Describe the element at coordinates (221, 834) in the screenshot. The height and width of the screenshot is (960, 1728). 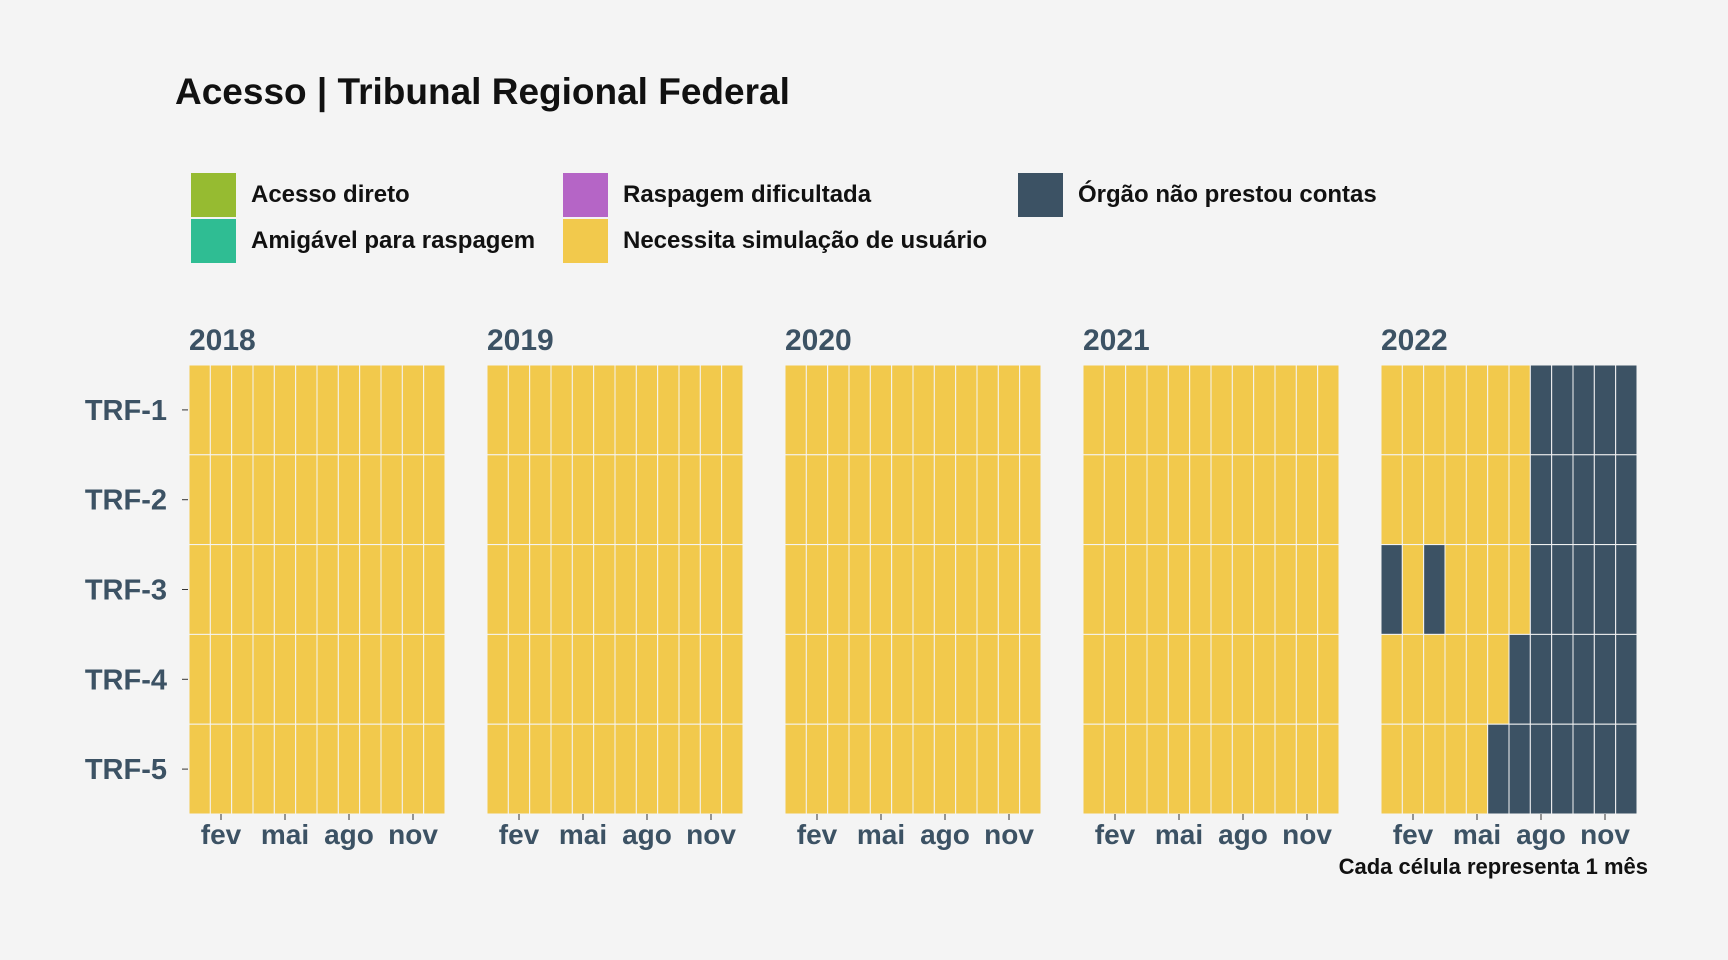
I see `x-tick-label: fev` at that location.